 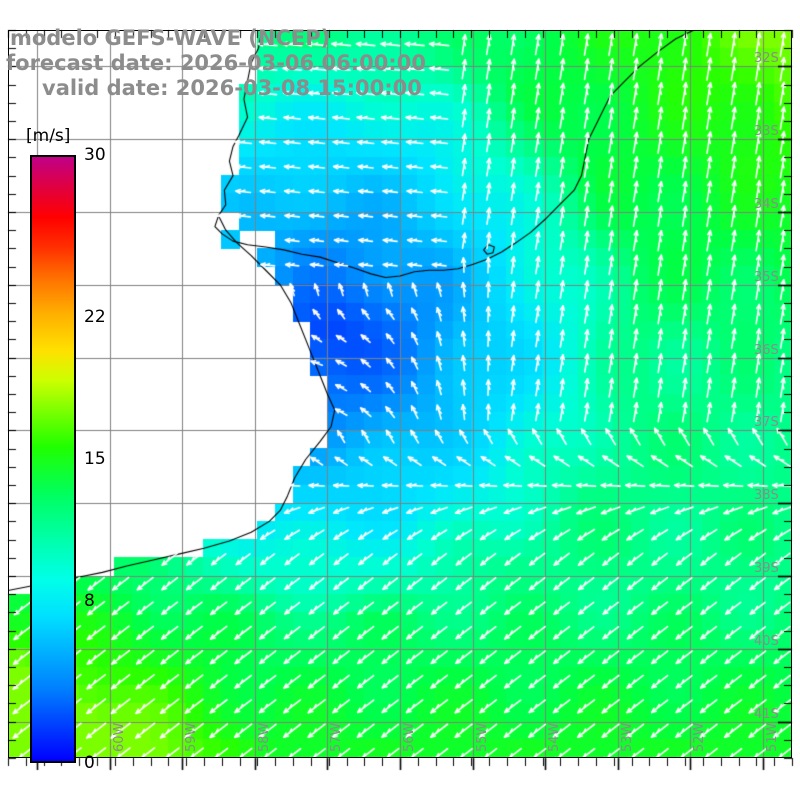 What do you see at coordinates (766, 204) in the screenshot?
I see `lat-label-34S: 34S` at bounding box center [766, 204].